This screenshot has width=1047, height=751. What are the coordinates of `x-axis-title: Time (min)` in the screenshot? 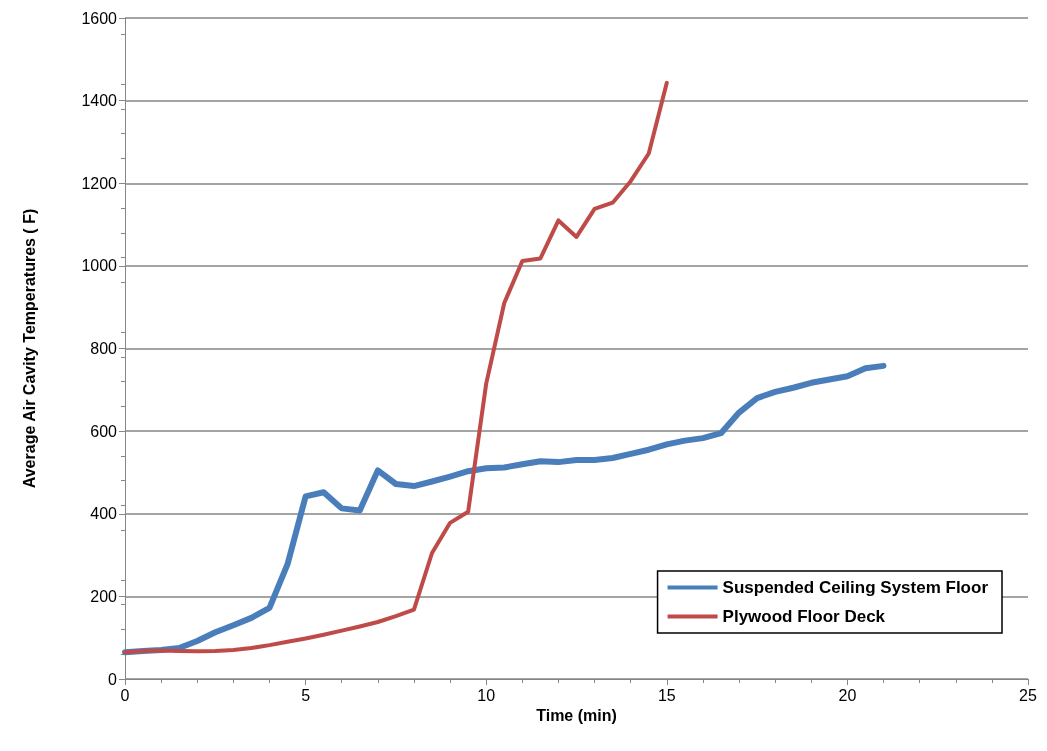 It's located at (576, 716).